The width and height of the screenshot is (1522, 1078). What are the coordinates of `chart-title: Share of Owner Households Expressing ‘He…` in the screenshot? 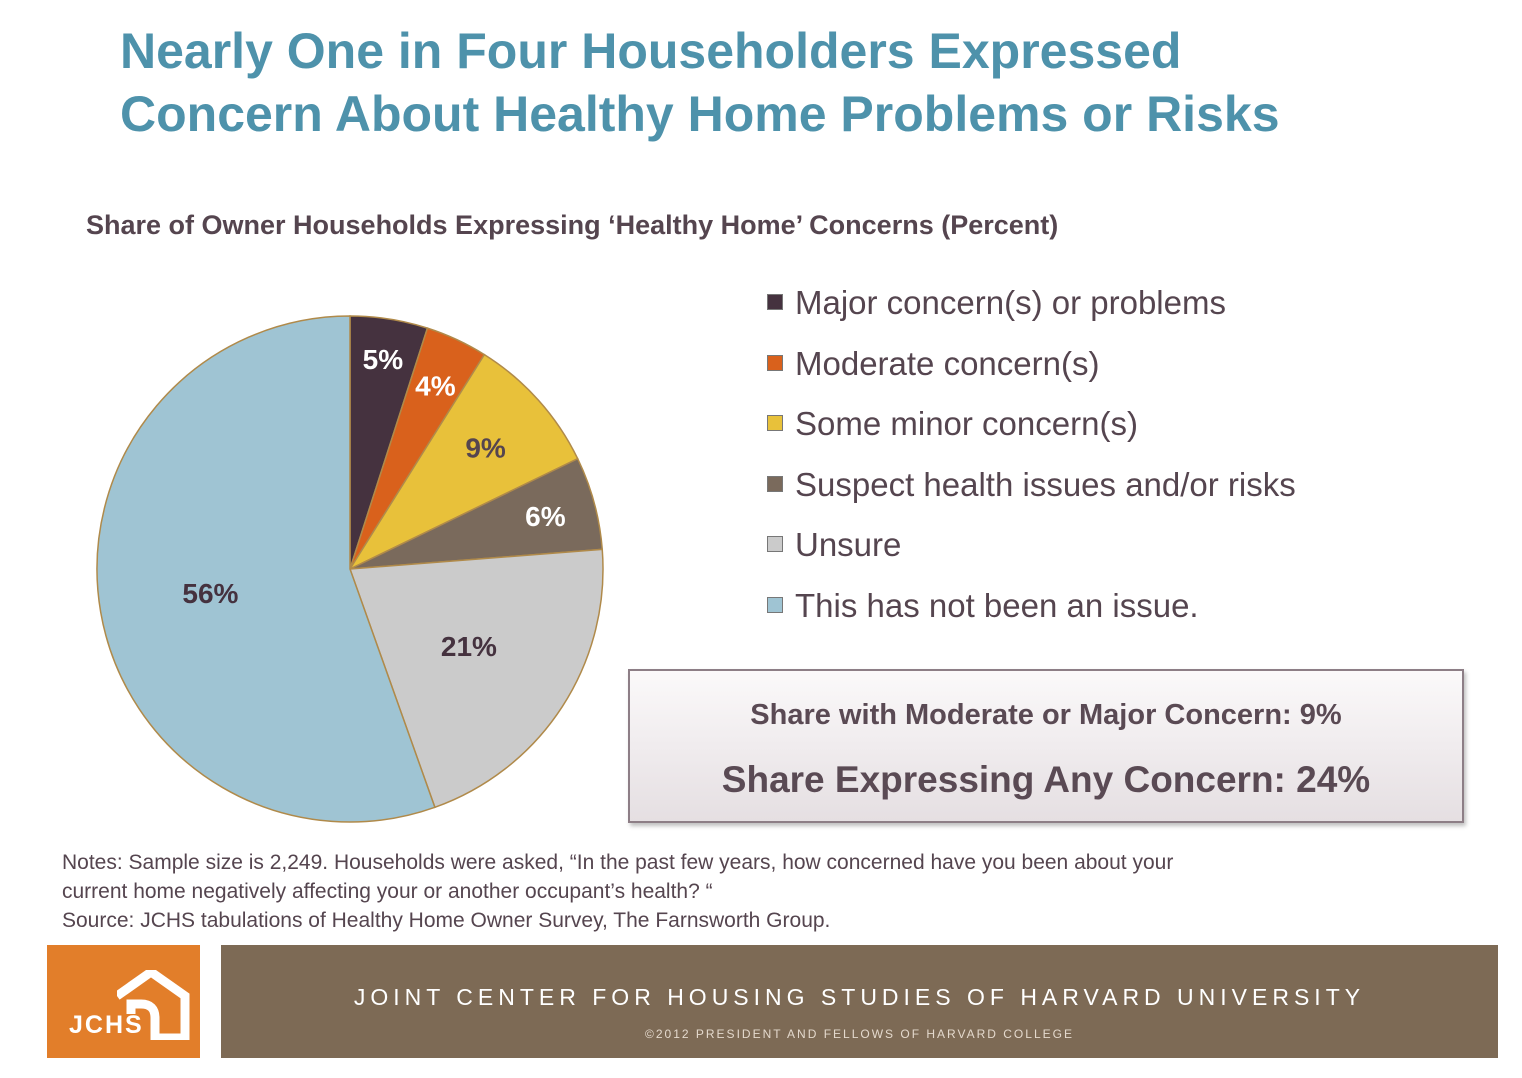 It's located at (572, 225).